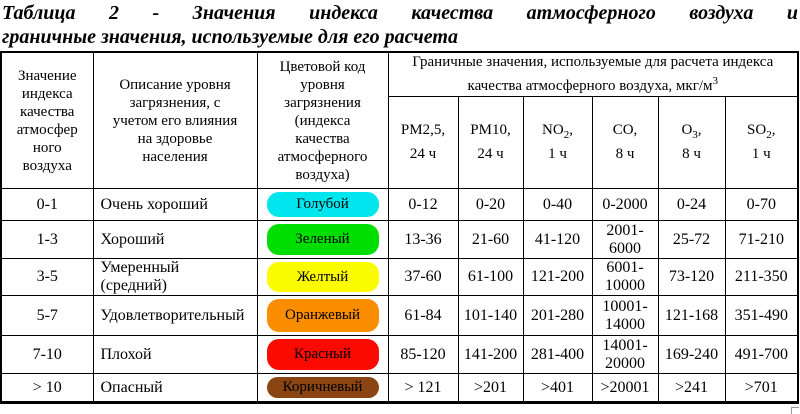 The height and width of the screenshot is (414, 800). I want to click on o3-value-cell: 73-120, so click(691, 277).